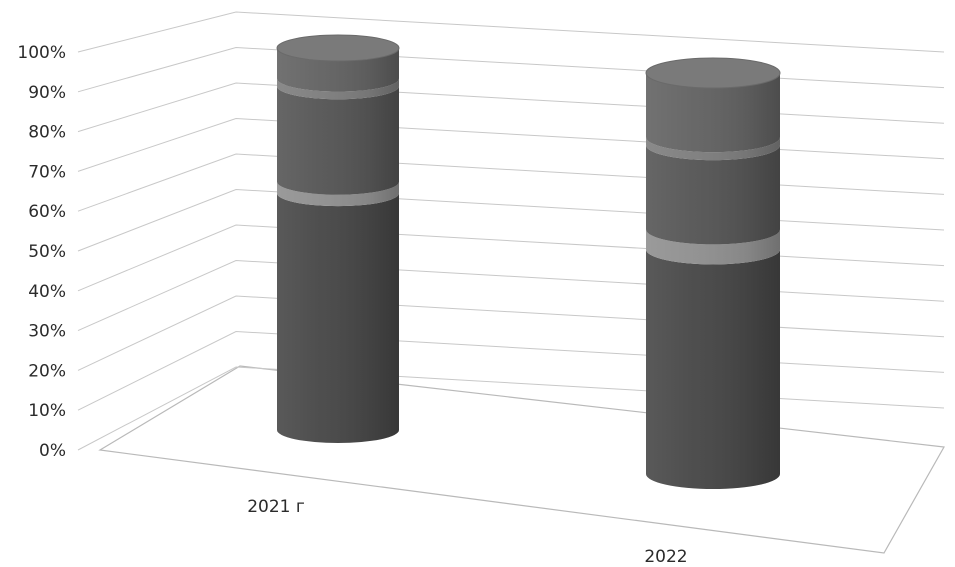  I want to click on y-tick-label: 80%, so click(47, 133).